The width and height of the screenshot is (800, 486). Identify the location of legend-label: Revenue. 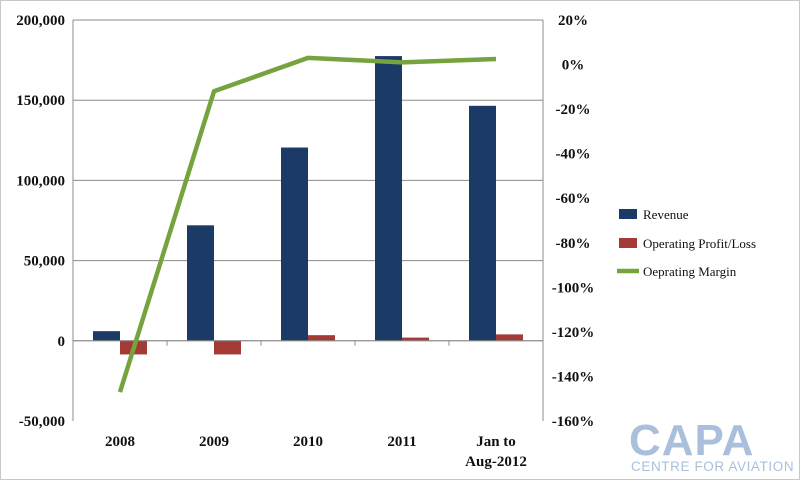
(666, 214).